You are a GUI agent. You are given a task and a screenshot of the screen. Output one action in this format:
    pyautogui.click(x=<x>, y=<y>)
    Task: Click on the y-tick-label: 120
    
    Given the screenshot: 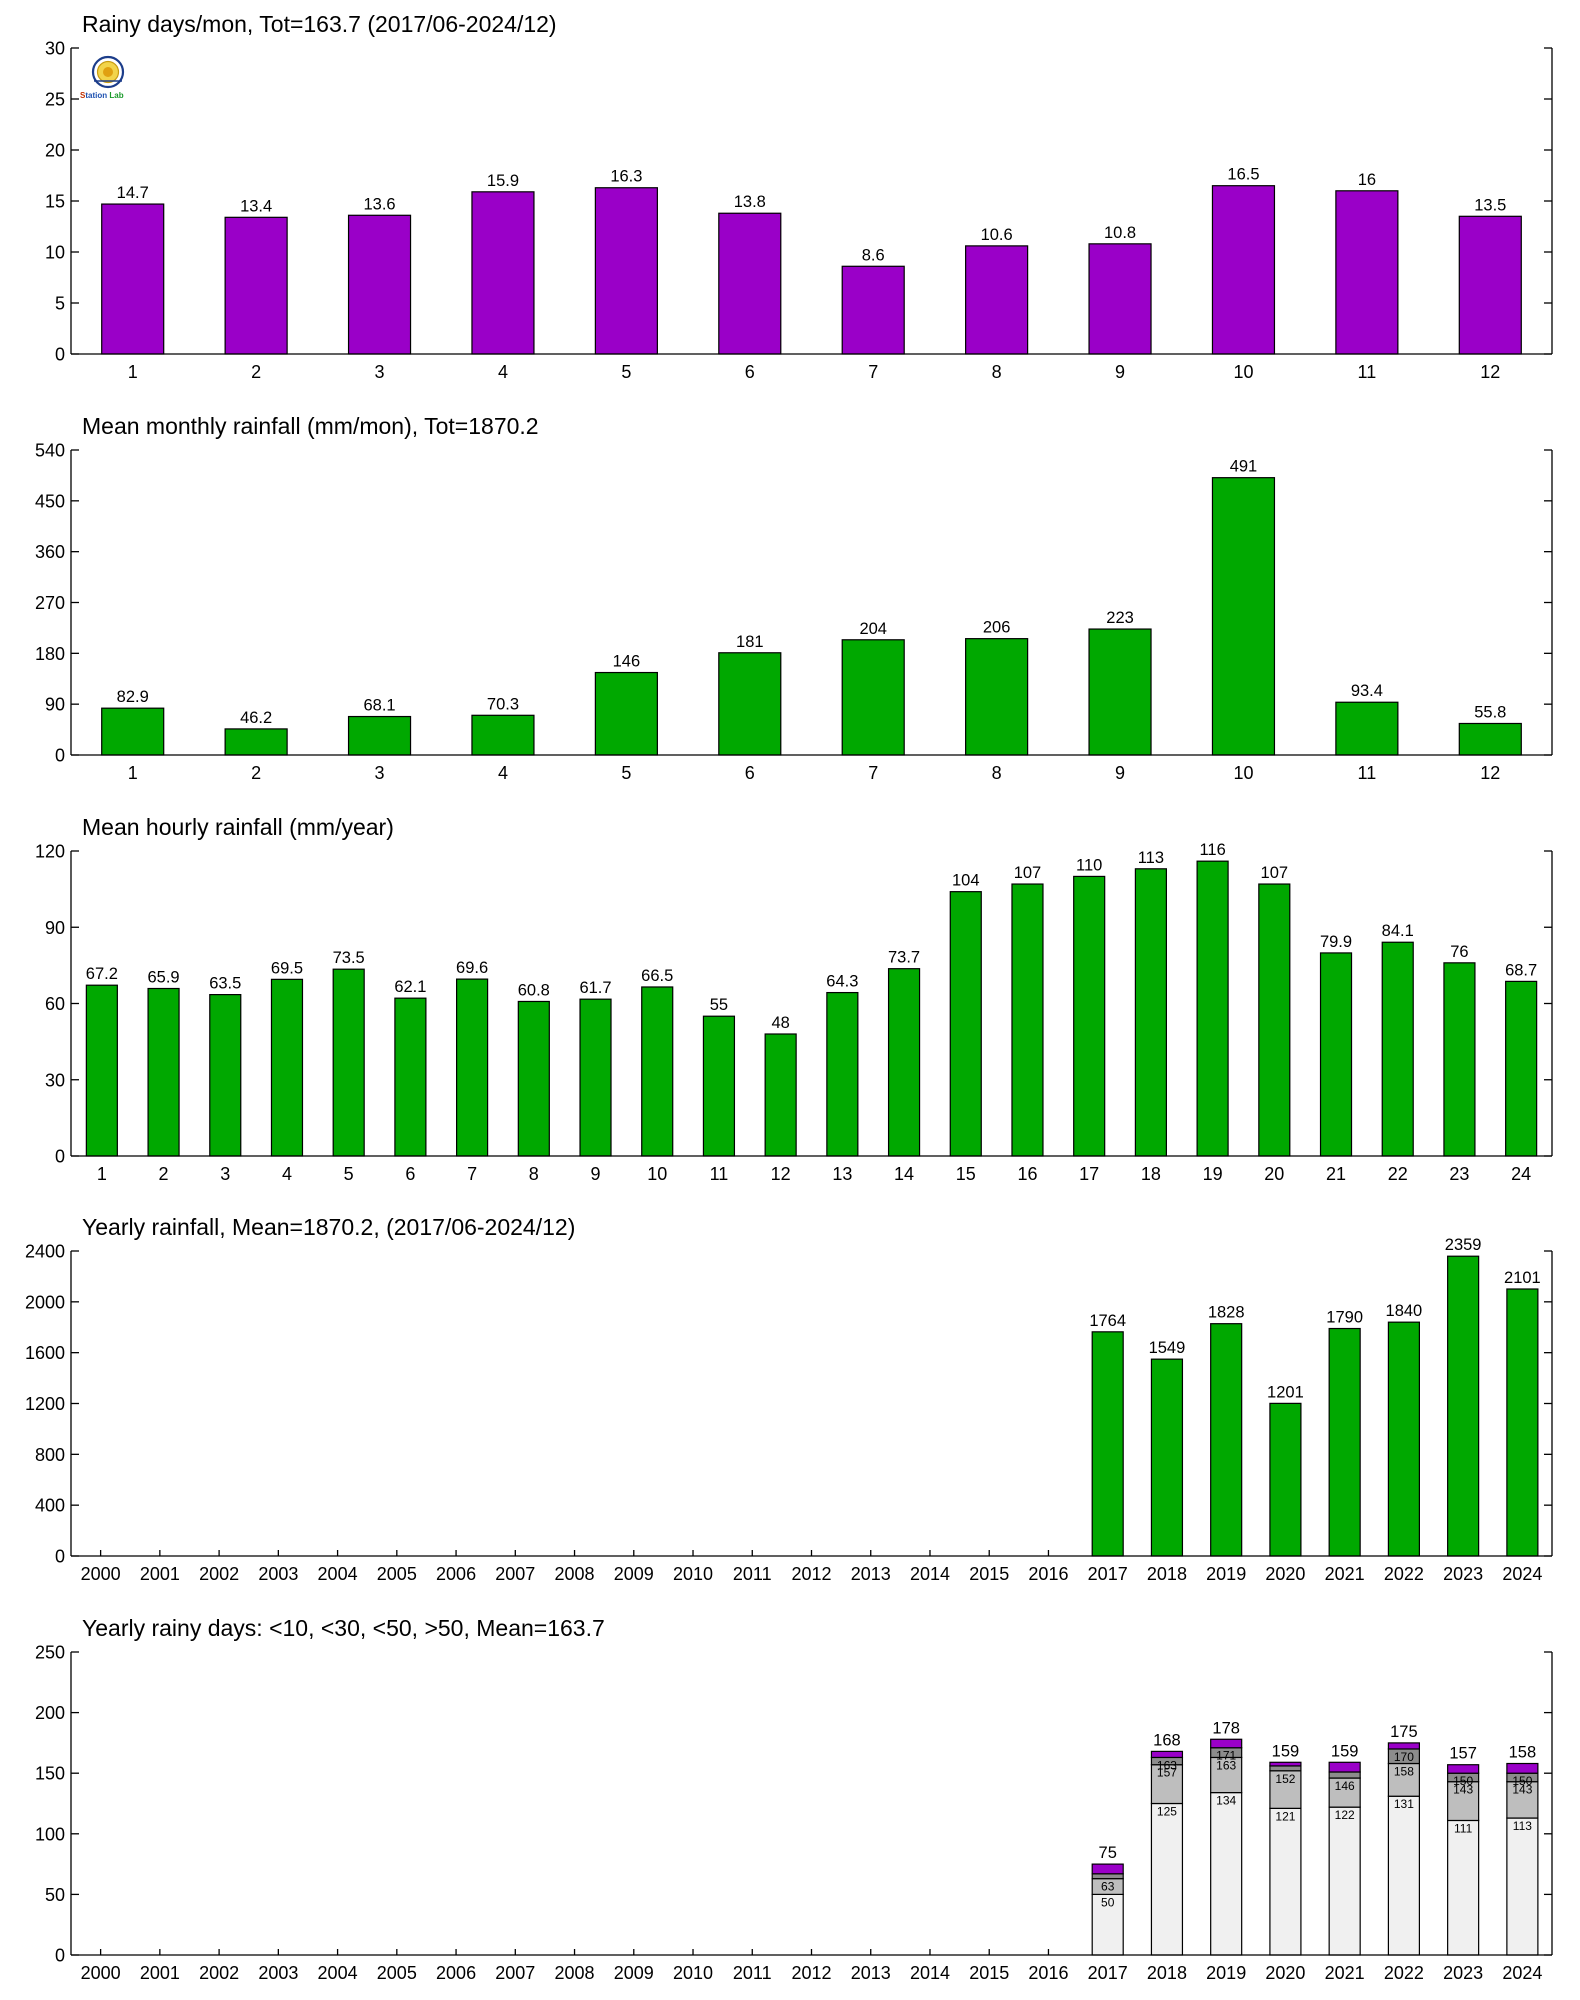 What is the action you would take?
    pyautogui.click(x=50, y=852)
    